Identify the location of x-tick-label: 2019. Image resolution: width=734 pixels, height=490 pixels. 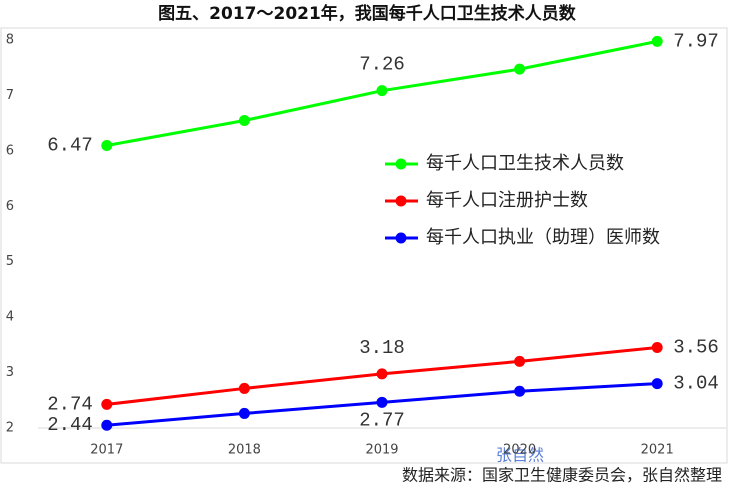
(381, 450).